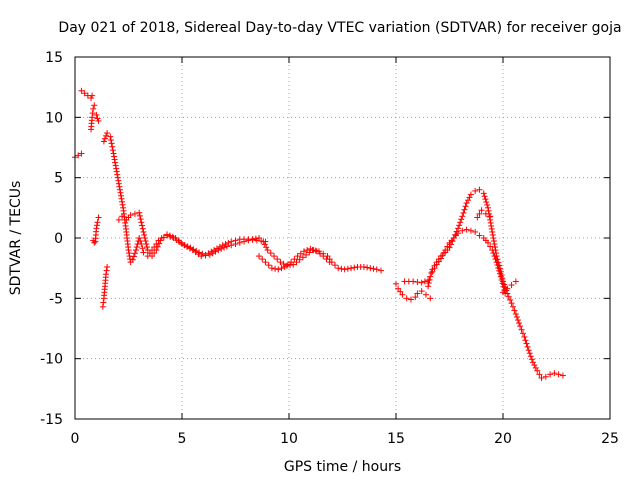  I want to click on x-tick-label: 25, so click(610, 439).